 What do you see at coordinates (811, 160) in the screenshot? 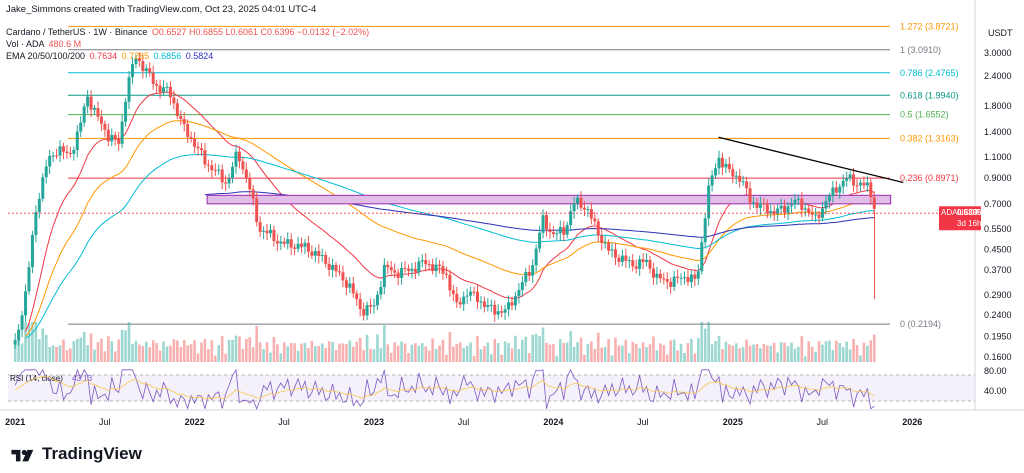
I see `descending-trendline` at bounding box center [811, 160].